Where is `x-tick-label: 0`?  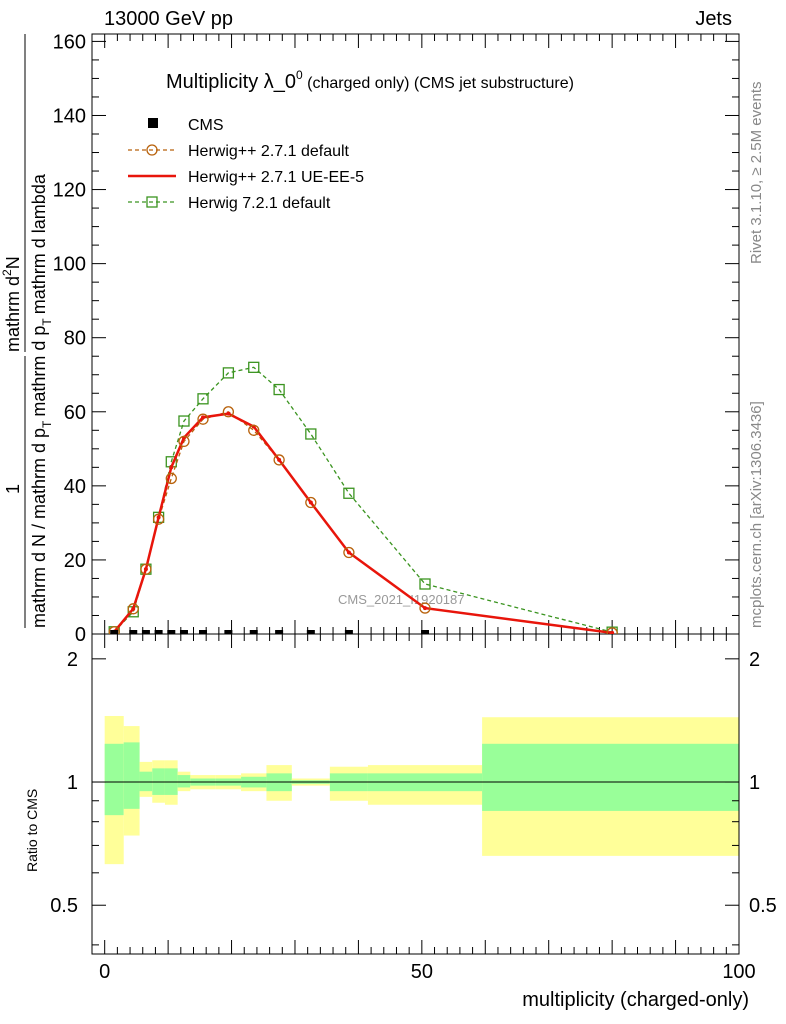
x-tick-label: 0 is located at coordinates (104, 972).